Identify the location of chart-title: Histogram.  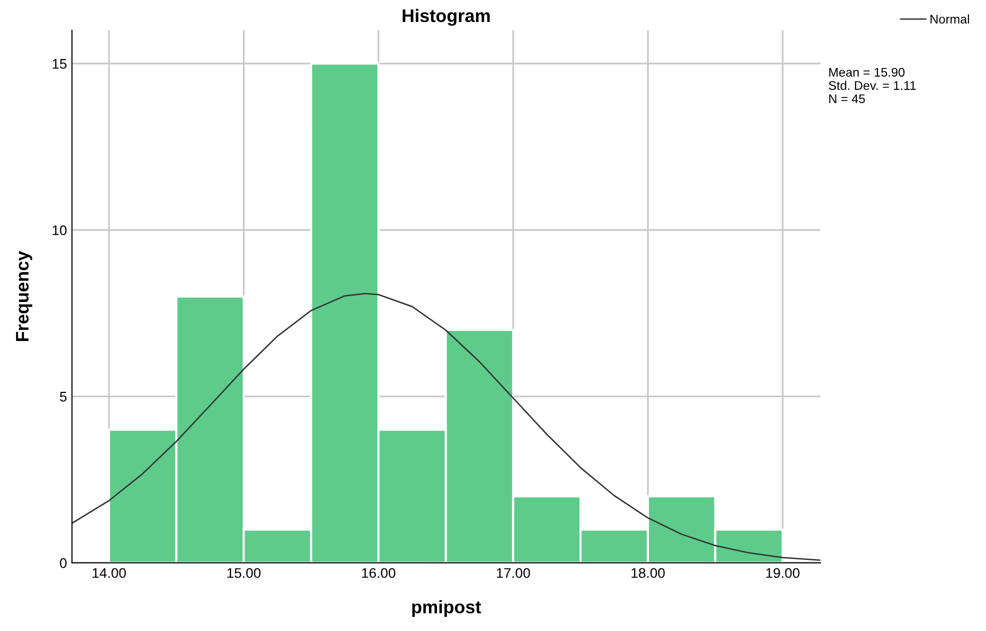
(446, 17).